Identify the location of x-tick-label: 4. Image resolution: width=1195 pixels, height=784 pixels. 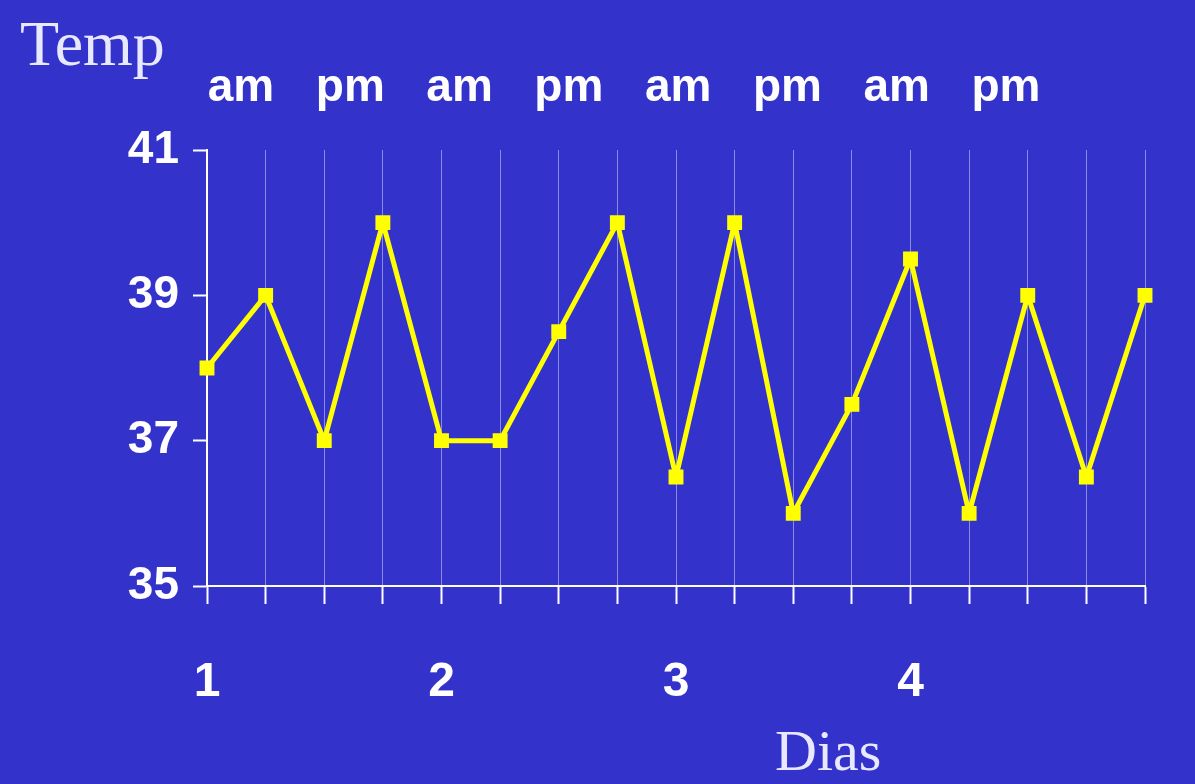
(911, 680).